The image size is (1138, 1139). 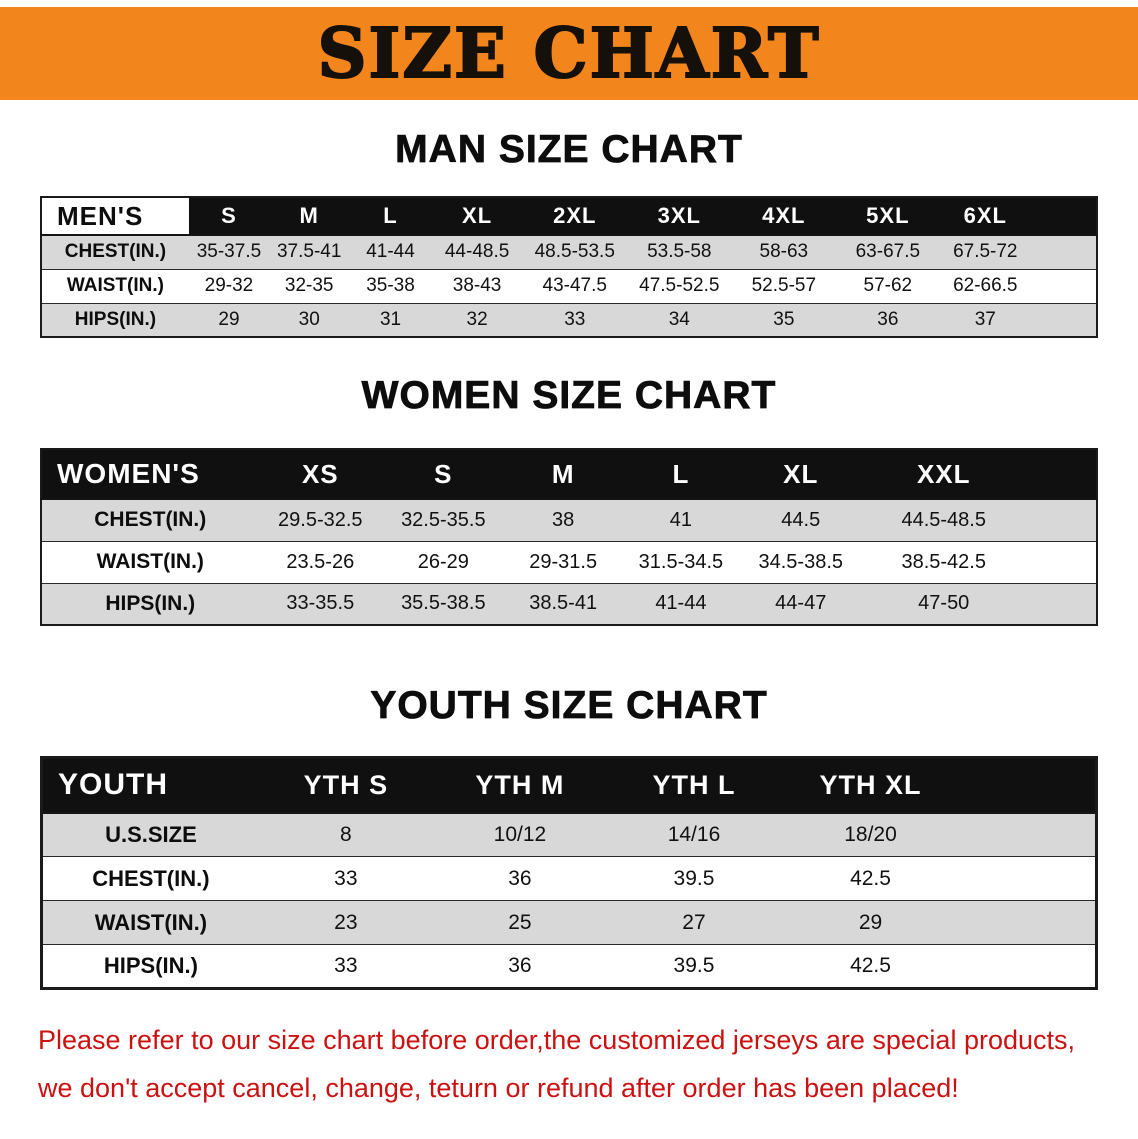 What do you see at coordinates (346, 922) in the screenshot?
I see `size-value-cell: 23` at bounding box center [346, 922].